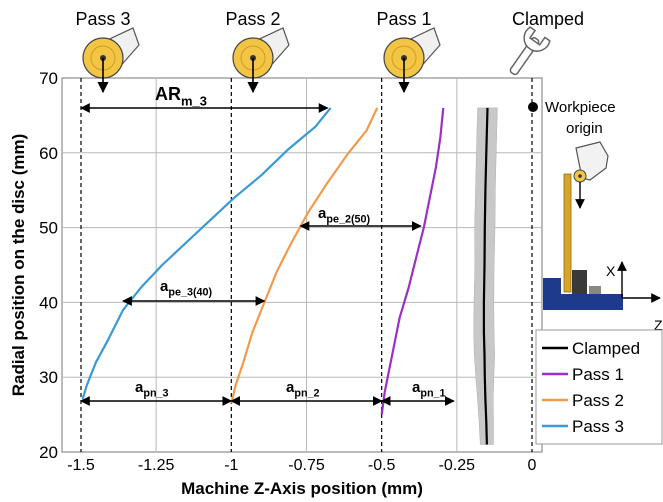 Image resolution: width=663 pixels, height=502 pixels. I want to click on legend: Clamped Pass 1 Pass 2 Pass 3, so click(599, 387).